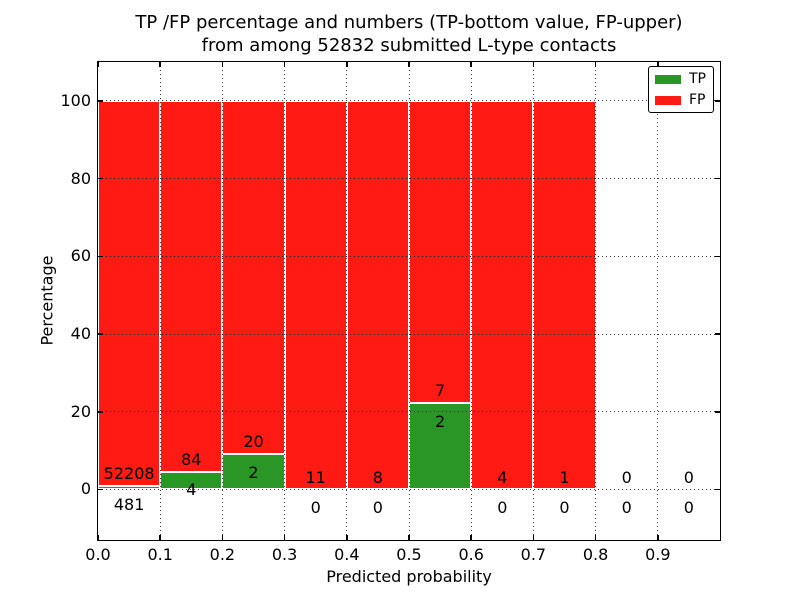  What do you see at coordinates (681, 89) in the screenshot?
I see `legend: TP FP` at bounding box center [681, 89].